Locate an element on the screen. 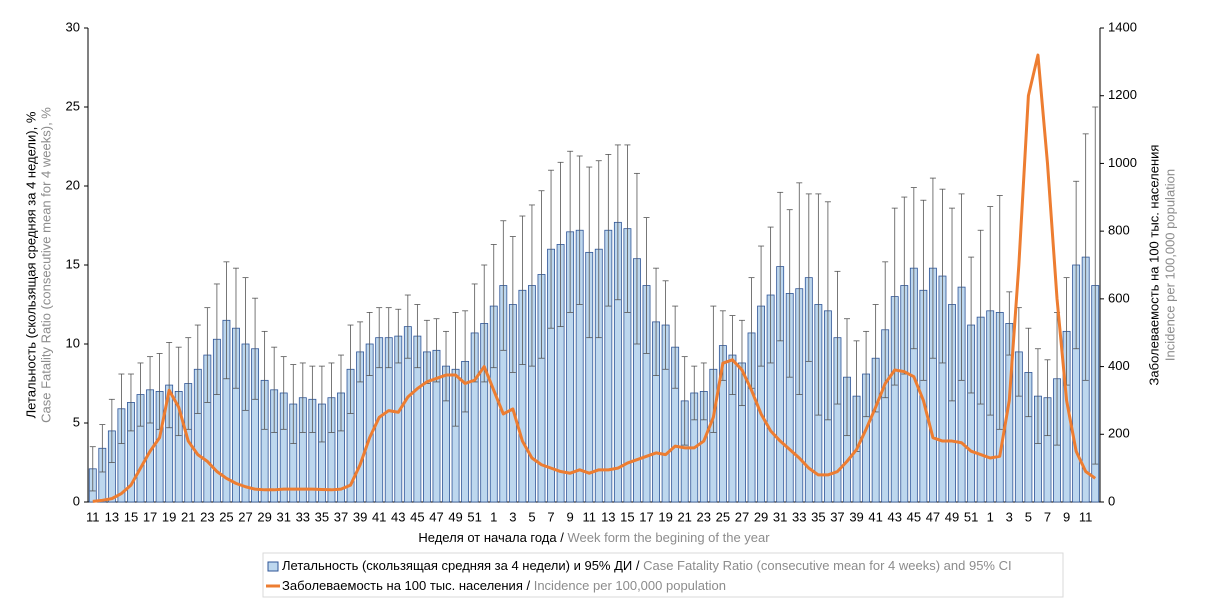  y2-tick-label: 600 is located at coordinates (1119, 297).